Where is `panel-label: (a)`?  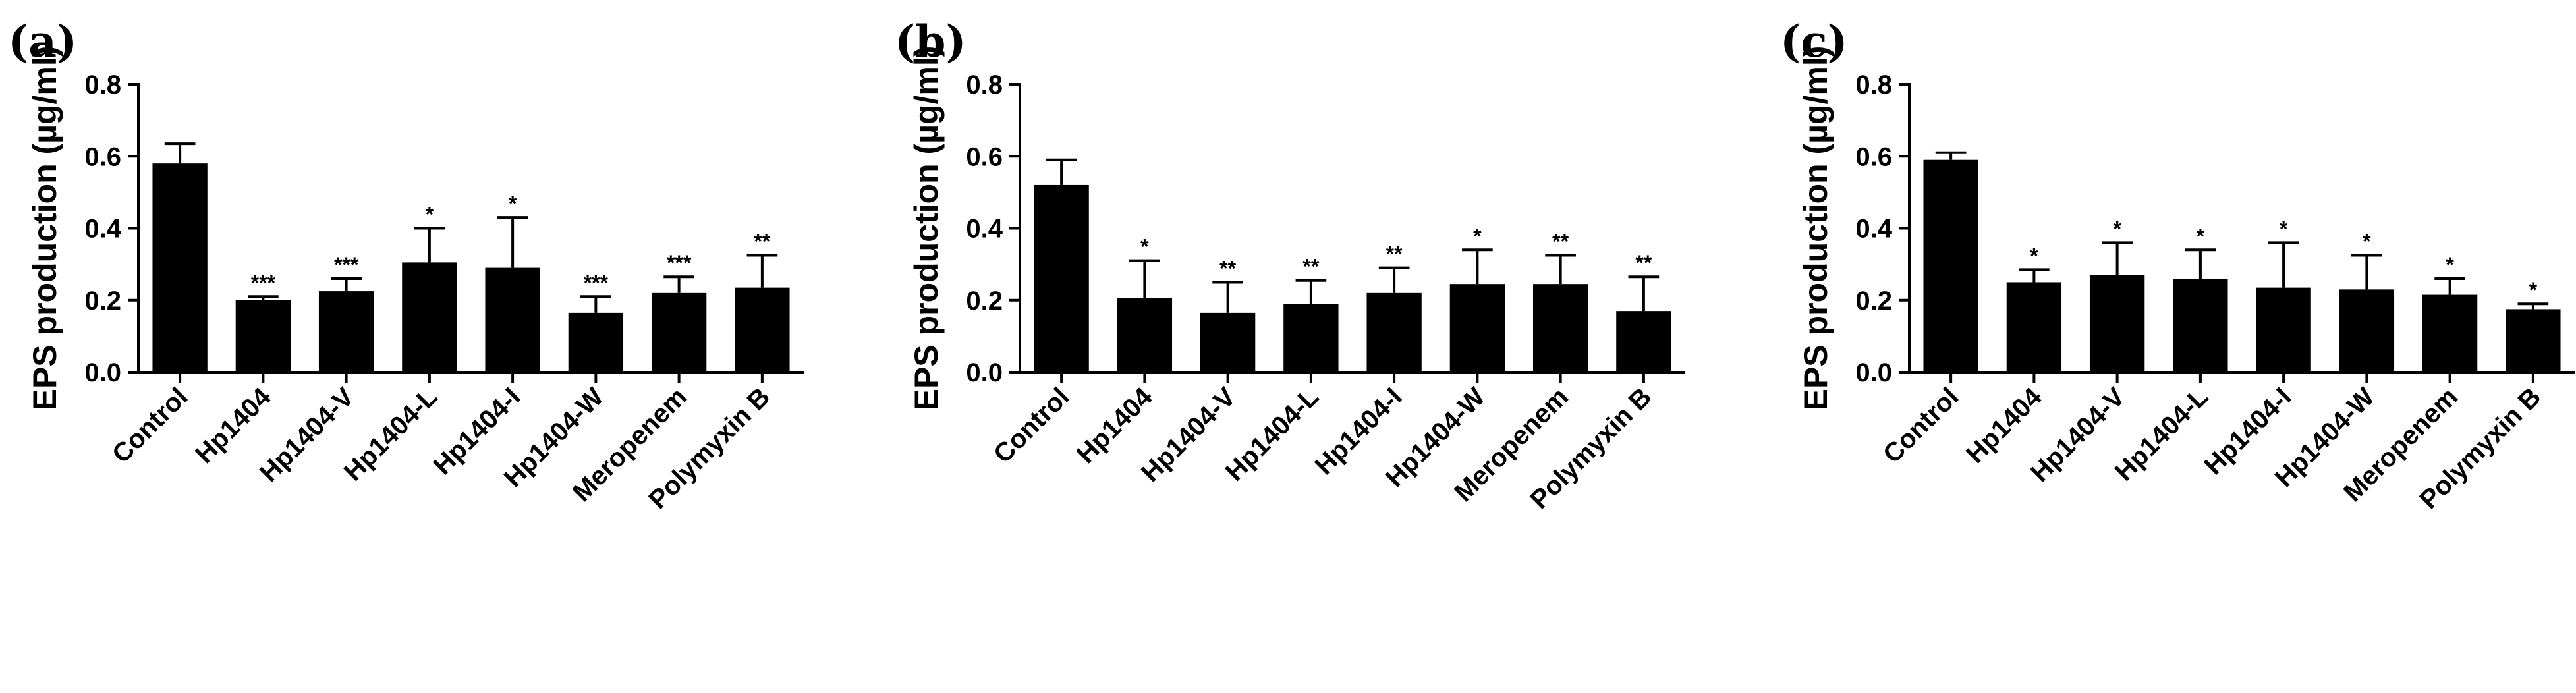 panel-label: (a) is located at coordinates (42, 41).